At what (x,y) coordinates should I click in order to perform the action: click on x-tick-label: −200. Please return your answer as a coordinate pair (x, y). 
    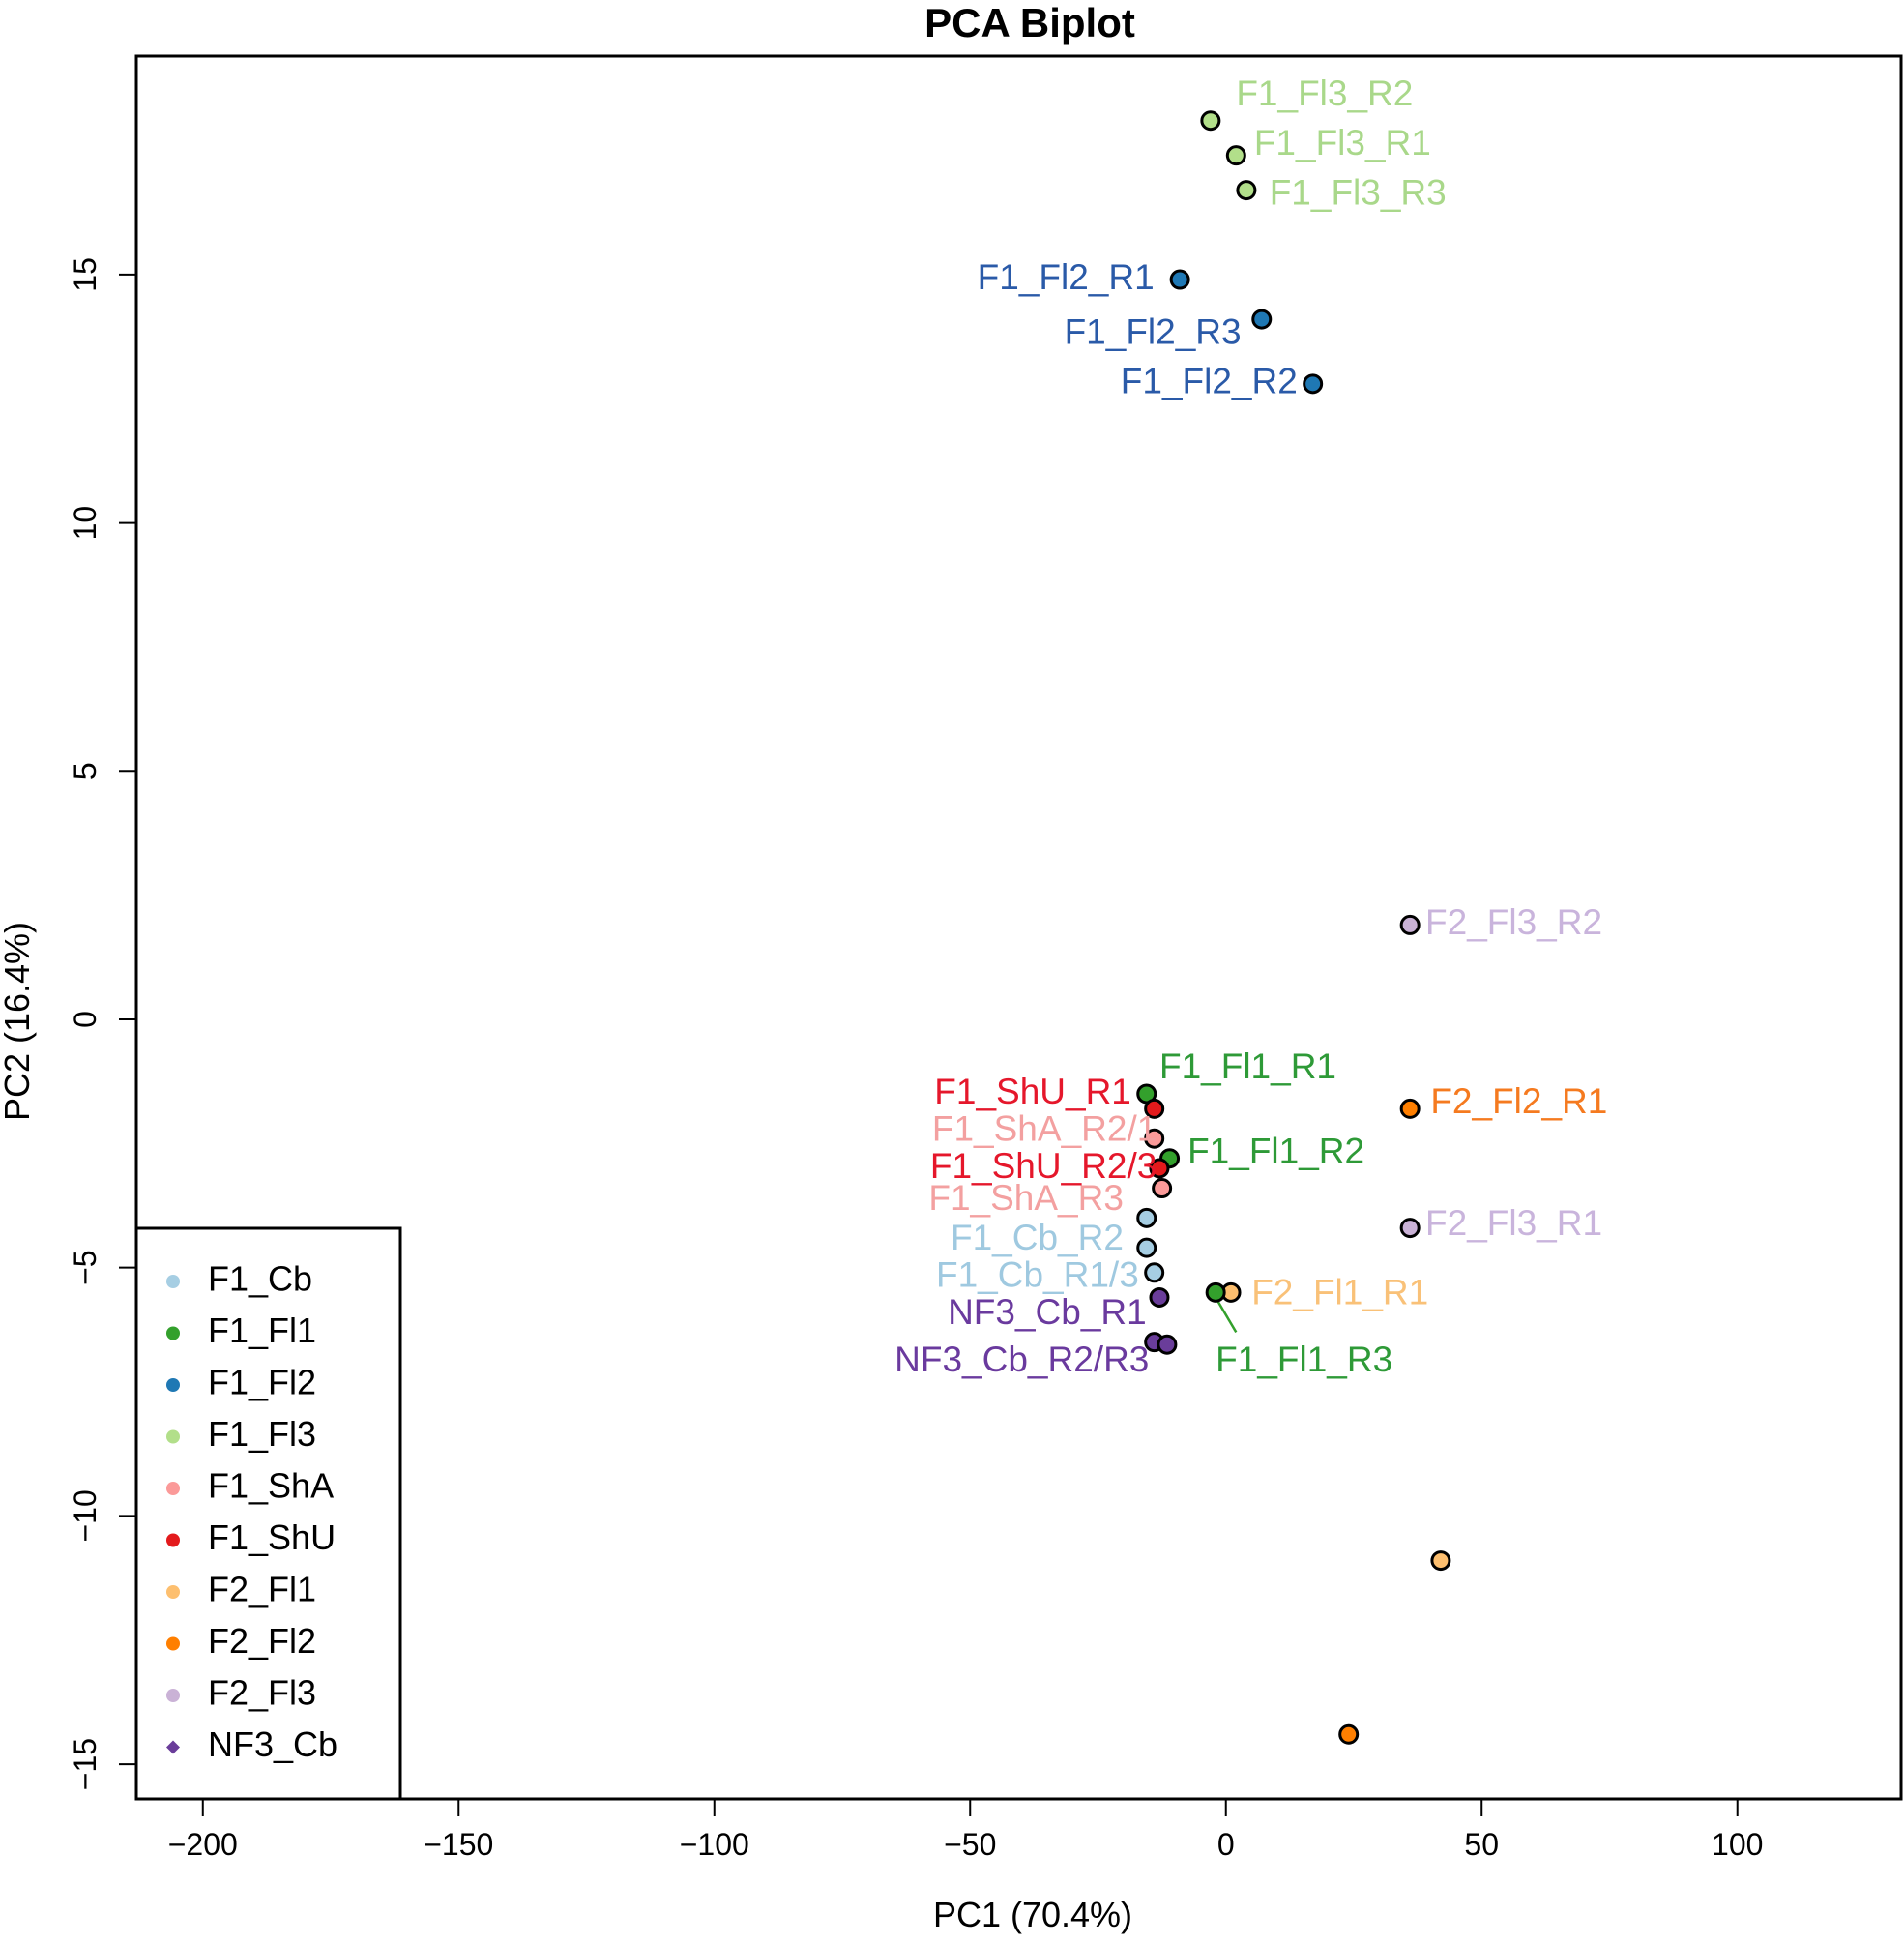
    Looking at the image, I should click on (203, 1844).